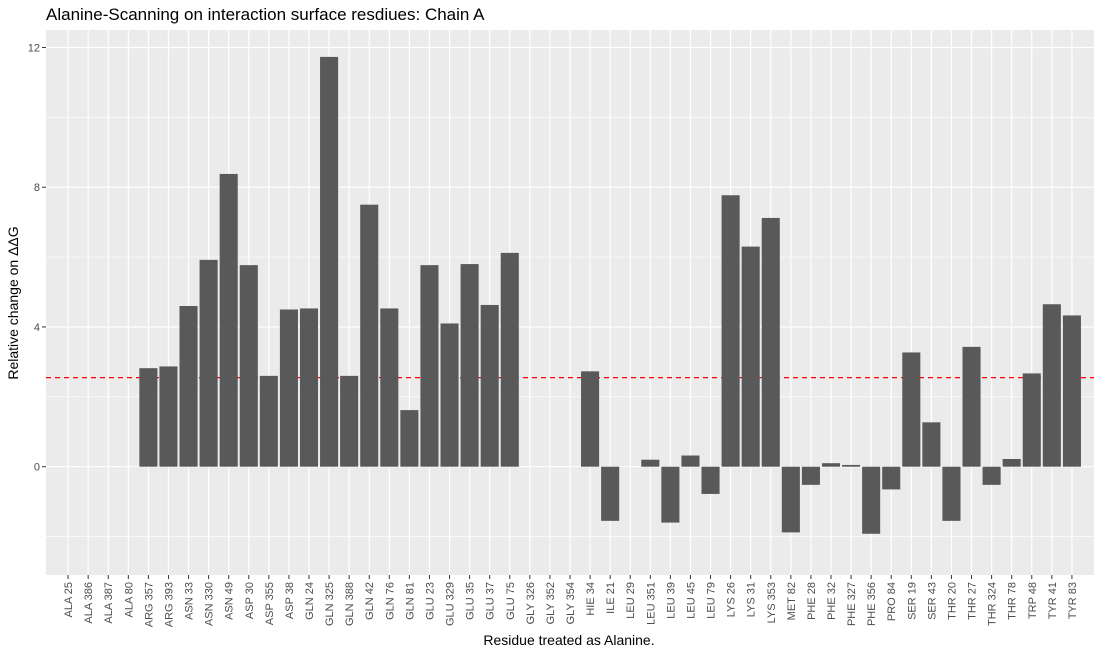 The height and width of the screenshot is (657, 1100). Describe the element at coordinates (210, 604) in the screenshot. I see `x-tick-label: ASN 330` at that location.